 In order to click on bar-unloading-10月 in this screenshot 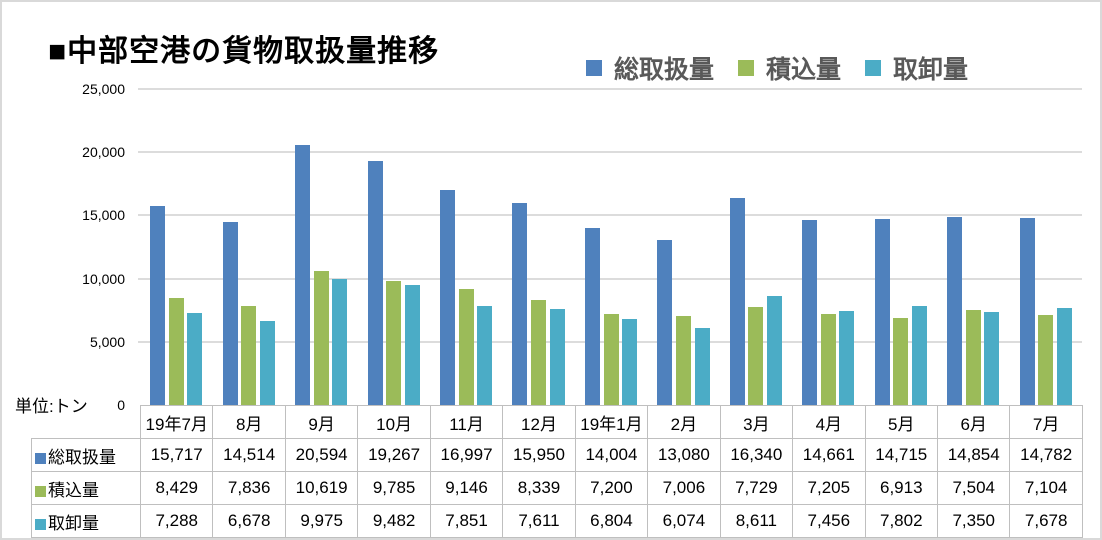, I will do `click(412, 345)`.